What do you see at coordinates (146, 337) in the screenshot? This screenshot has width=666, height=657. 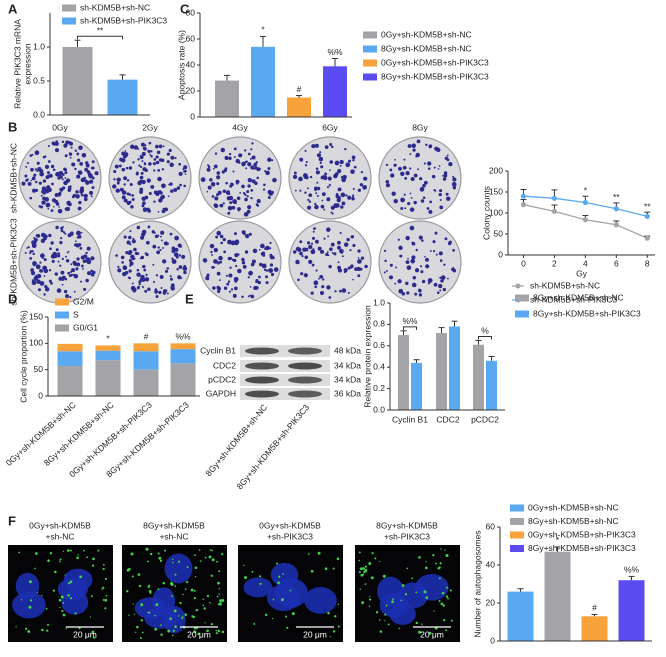 I see `significance: #` at bounding box center [146, 337].